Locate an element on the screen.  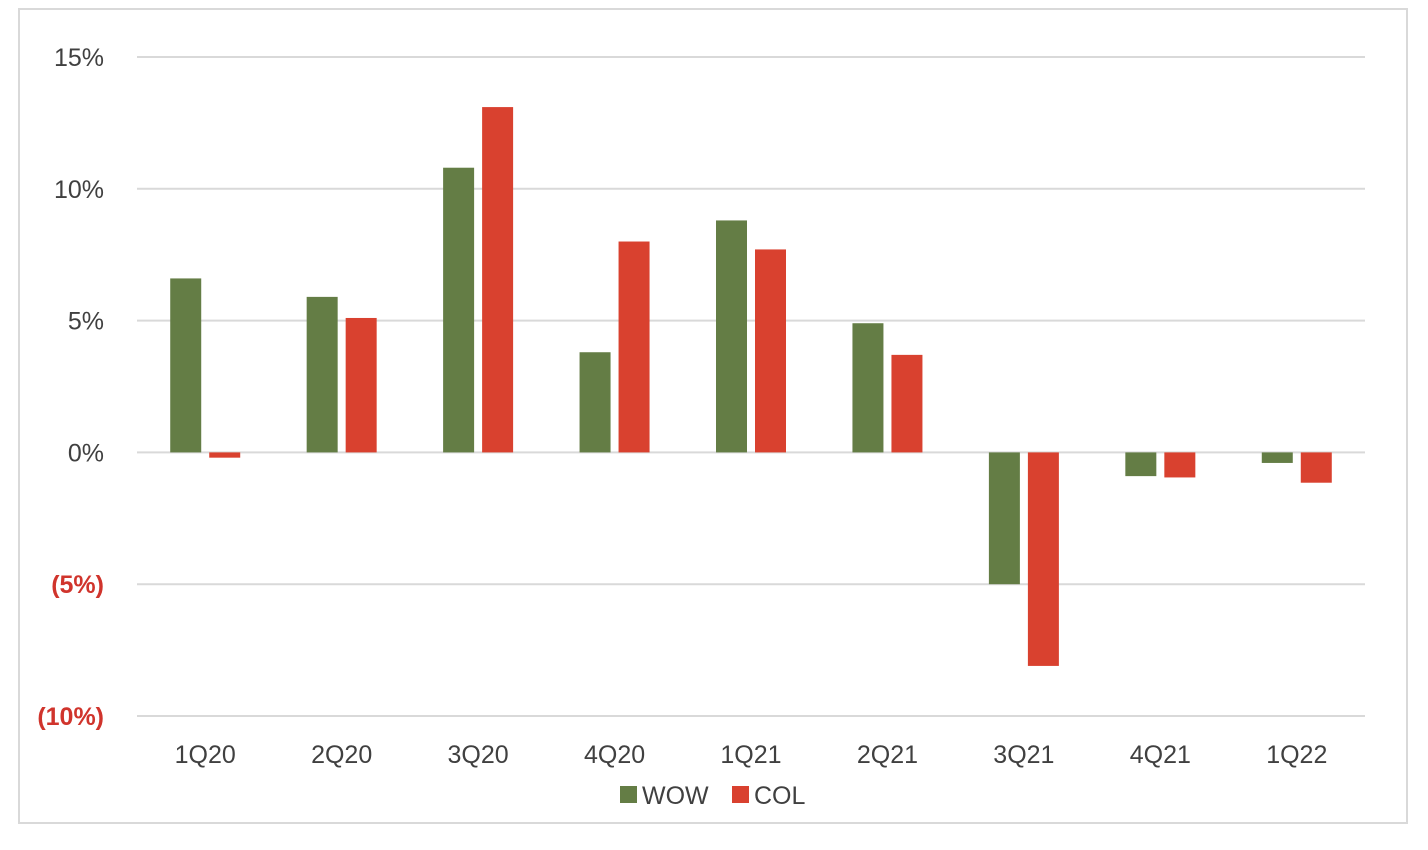
legend: WOW COL is located at coordinates (713, 796).